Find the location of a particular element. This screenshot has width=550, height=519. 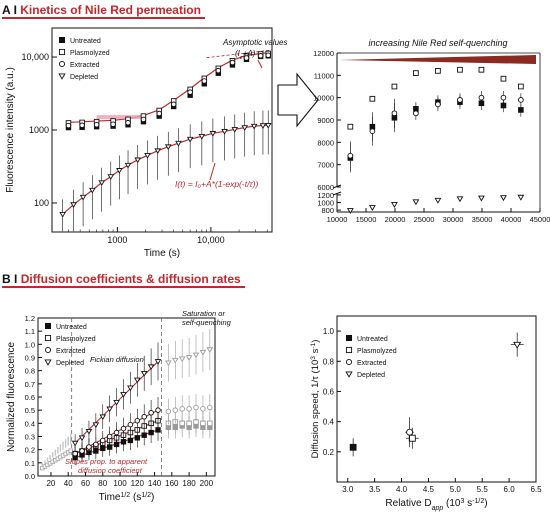

b-left-ytick-label-10: 1.0 is located at coordinates (30, 344).